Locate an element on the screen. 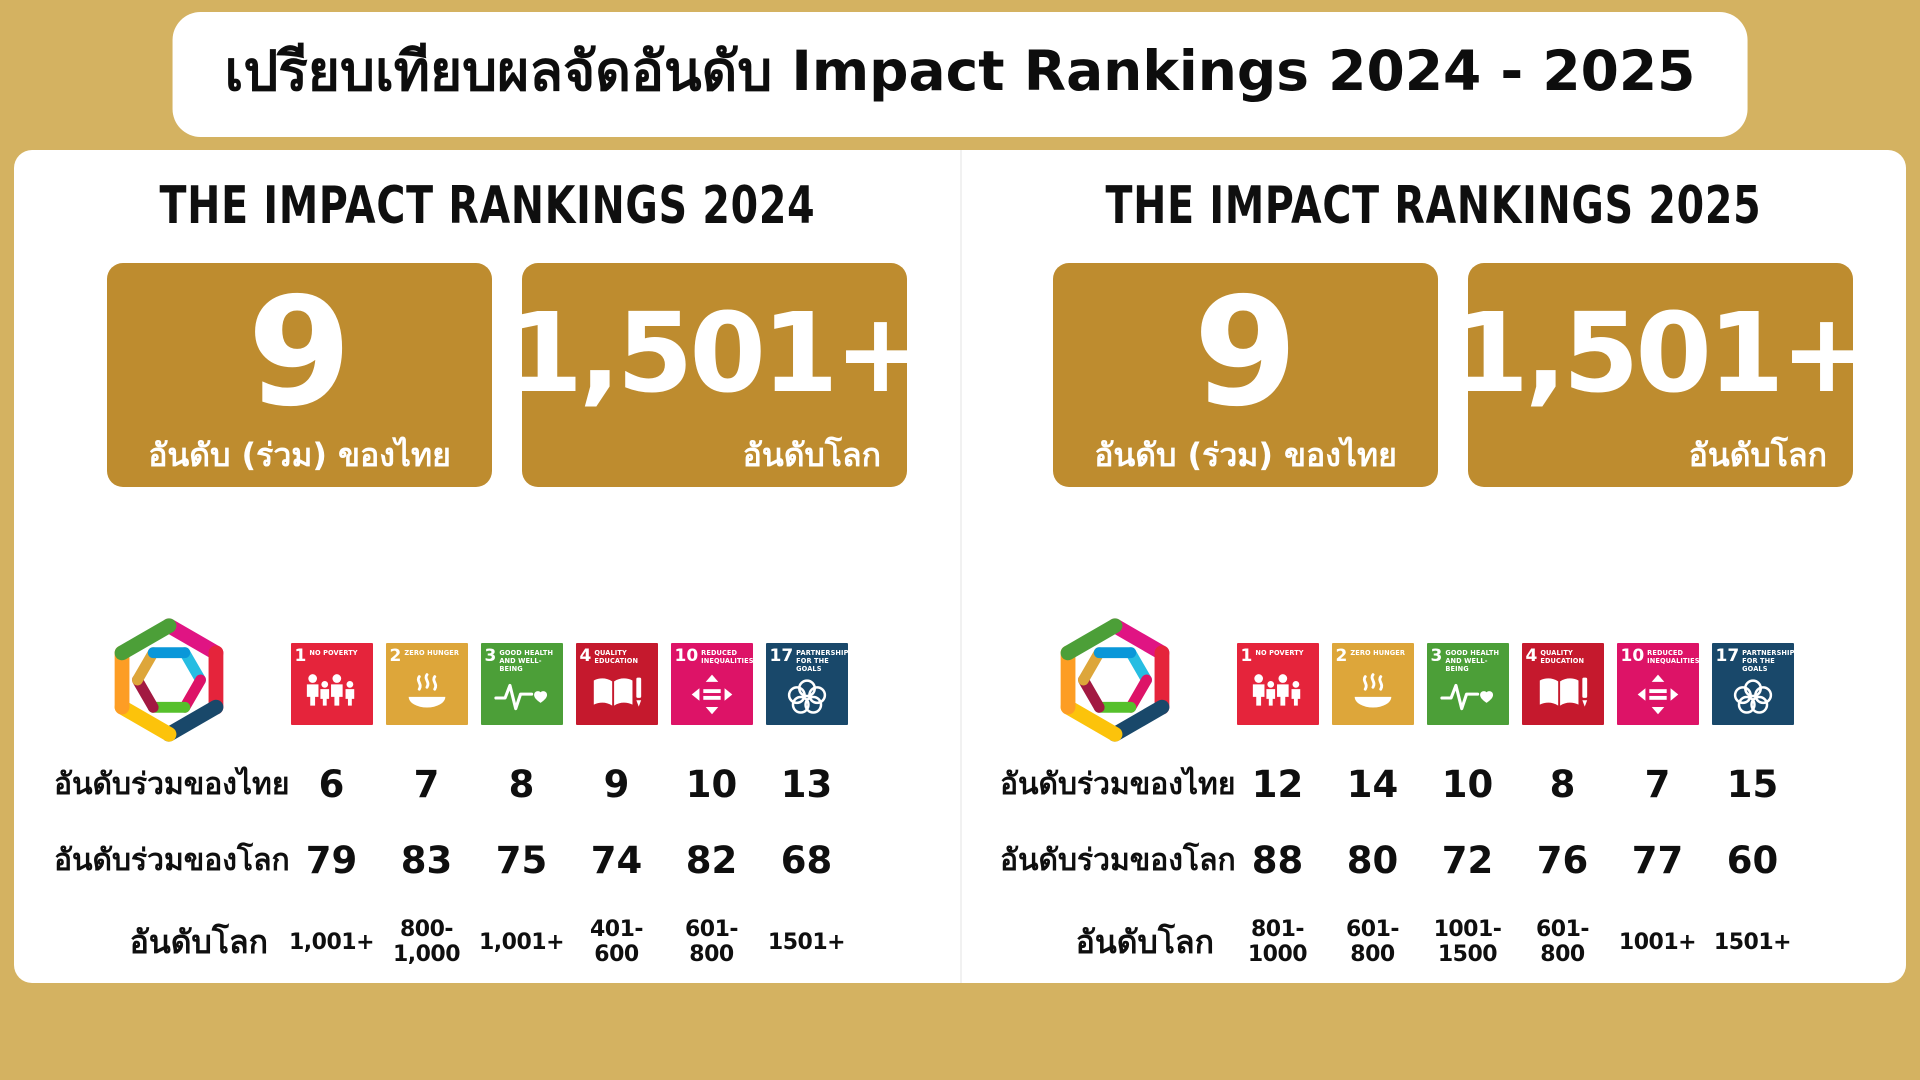  section-2024-header: THE IMPACT RANKINGS 2024 is located at coordinates (487, 206).